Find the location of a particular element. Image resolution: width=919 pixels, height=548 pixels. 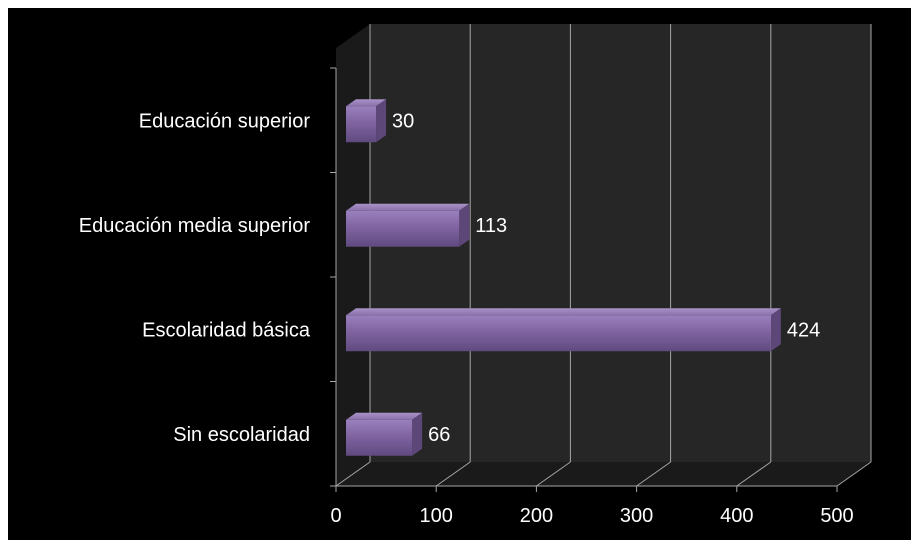

x-tick-label: 200 is located at coordinates (536, 516).